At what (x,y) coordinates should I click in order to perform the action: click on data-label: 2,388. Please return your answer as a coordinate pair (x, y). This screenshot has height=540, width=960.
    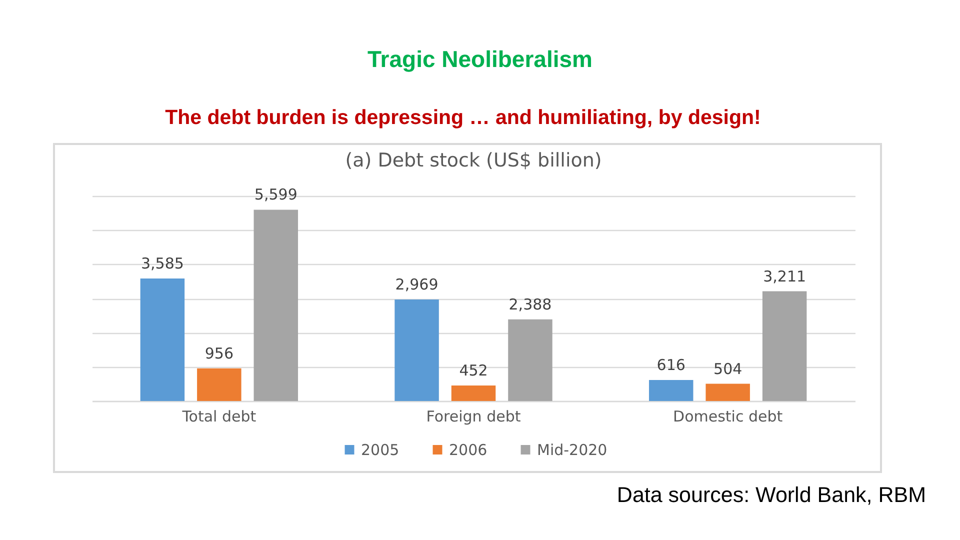
    Looking at the image, I should click on (530, 304).